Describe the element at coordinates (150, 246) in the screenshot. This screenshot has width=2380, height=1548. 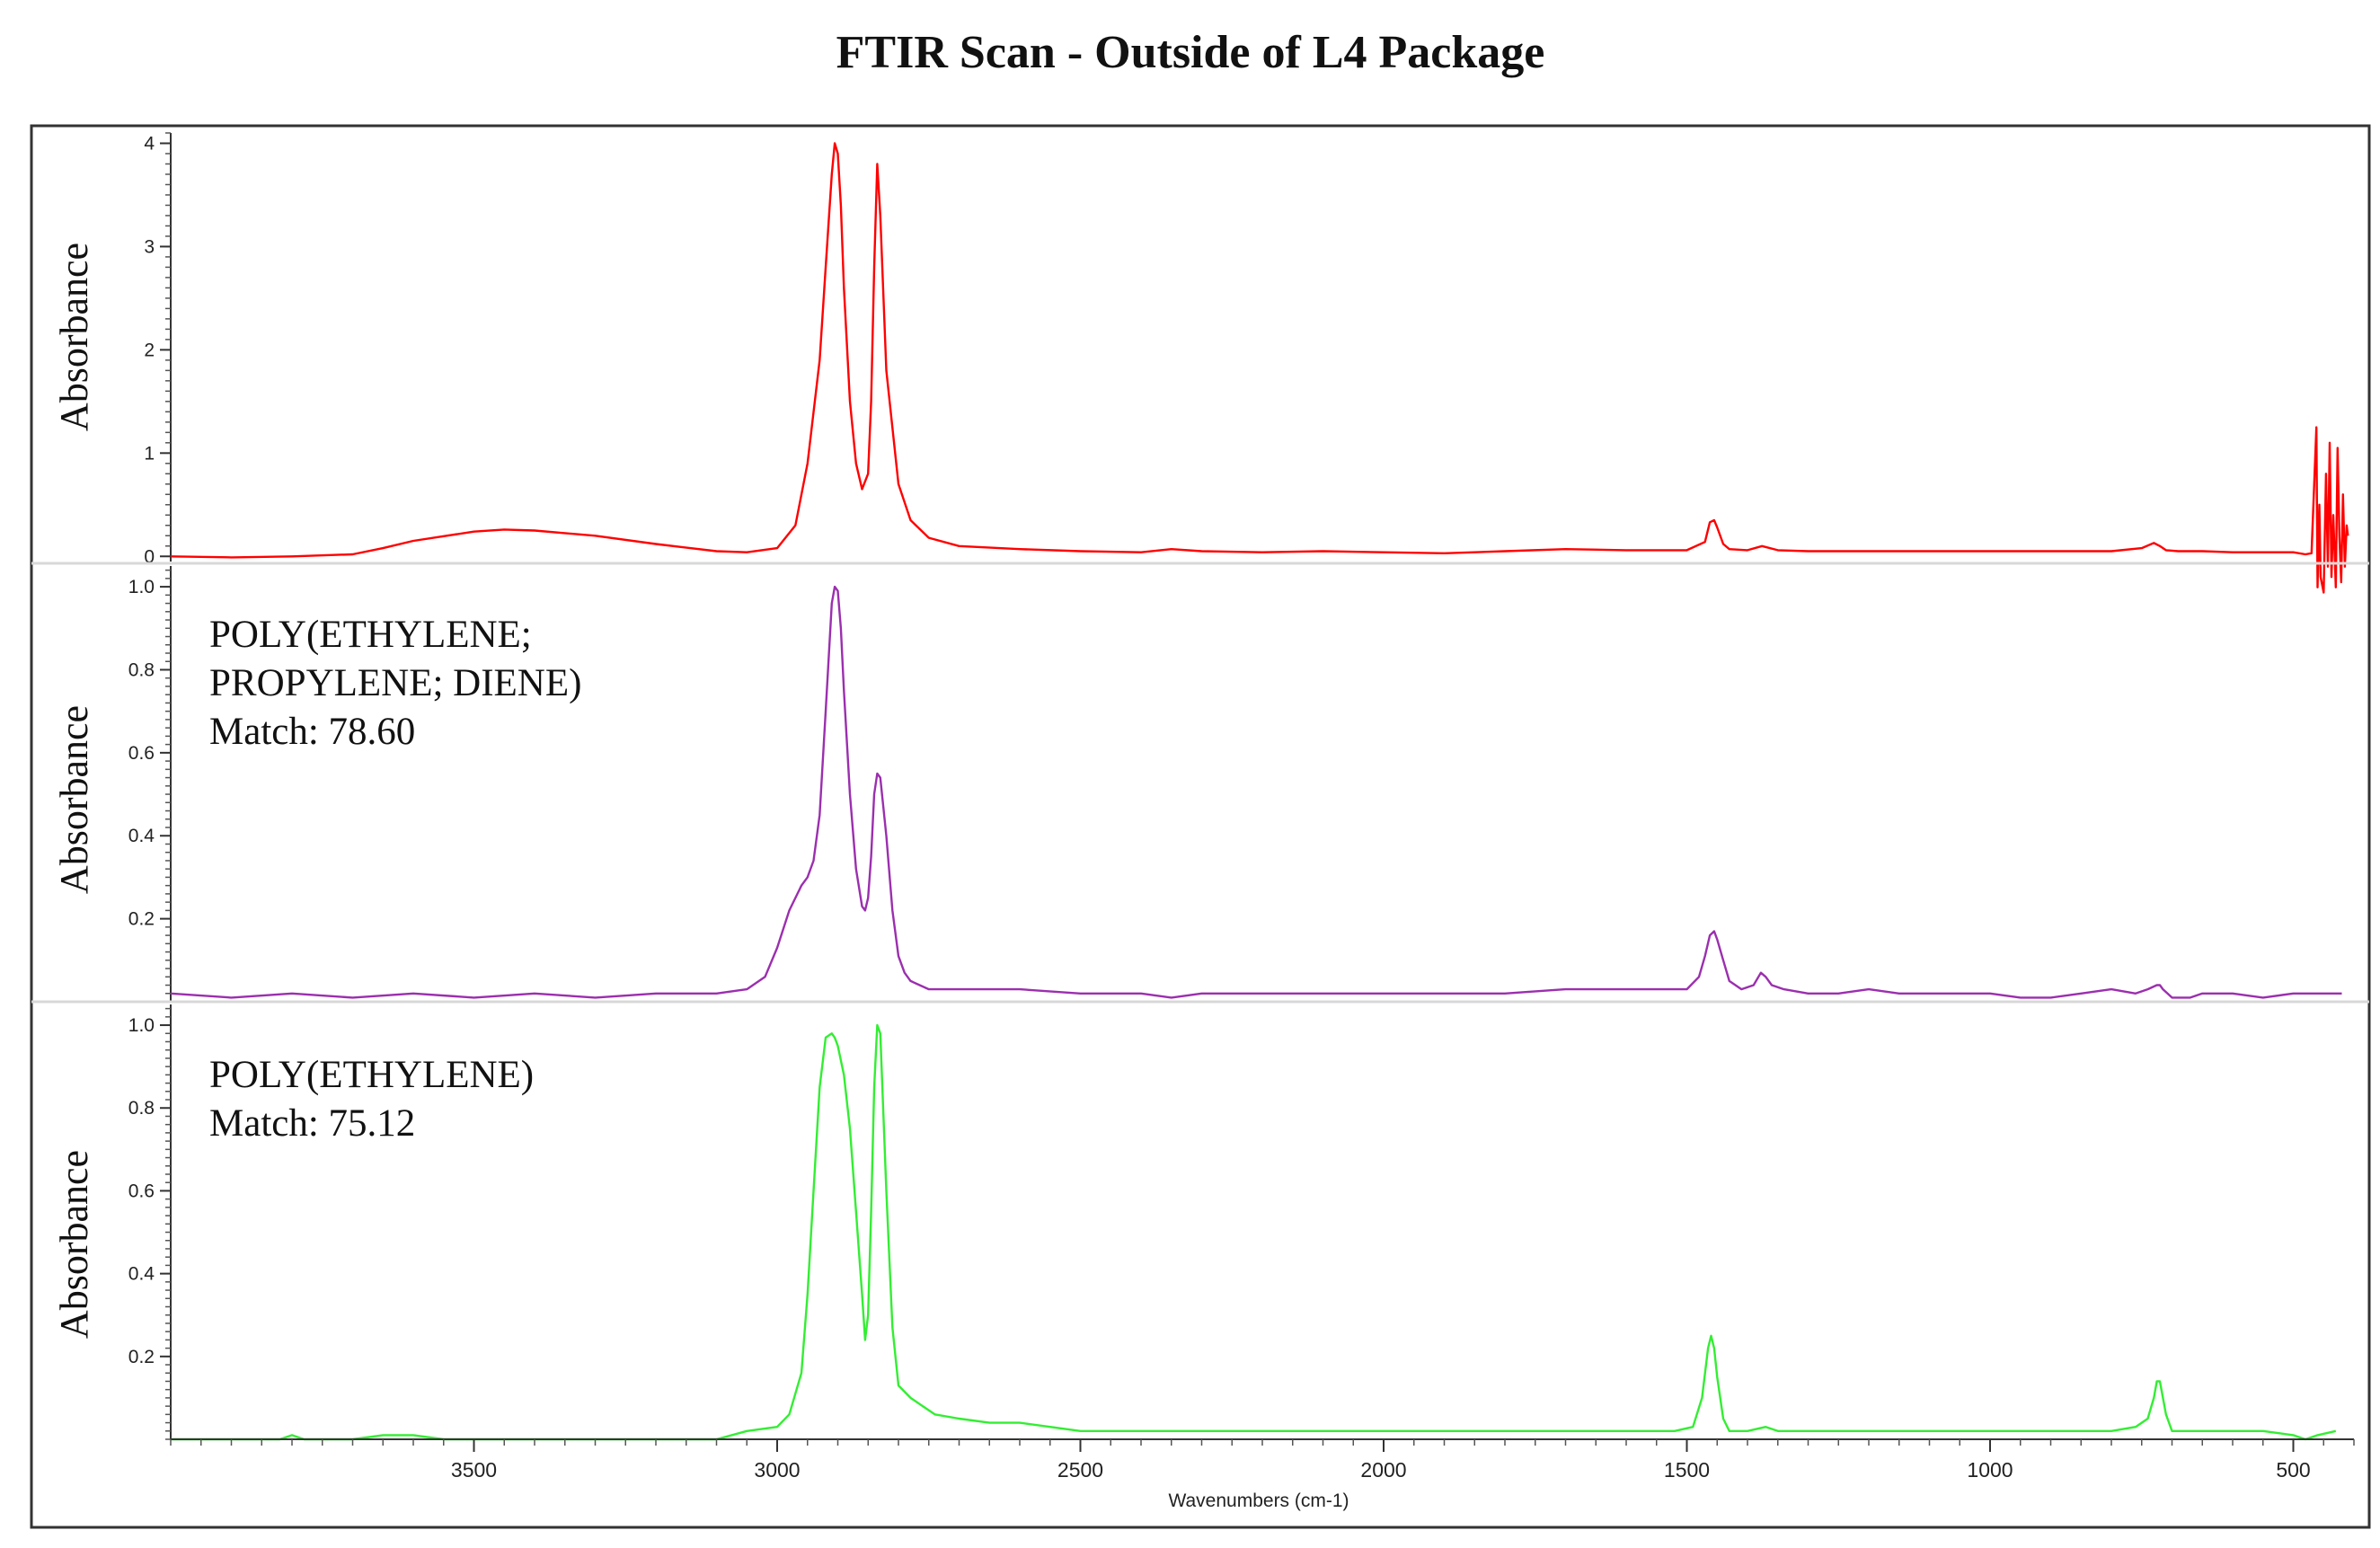
I see `y-tick-label: 3` at that location.